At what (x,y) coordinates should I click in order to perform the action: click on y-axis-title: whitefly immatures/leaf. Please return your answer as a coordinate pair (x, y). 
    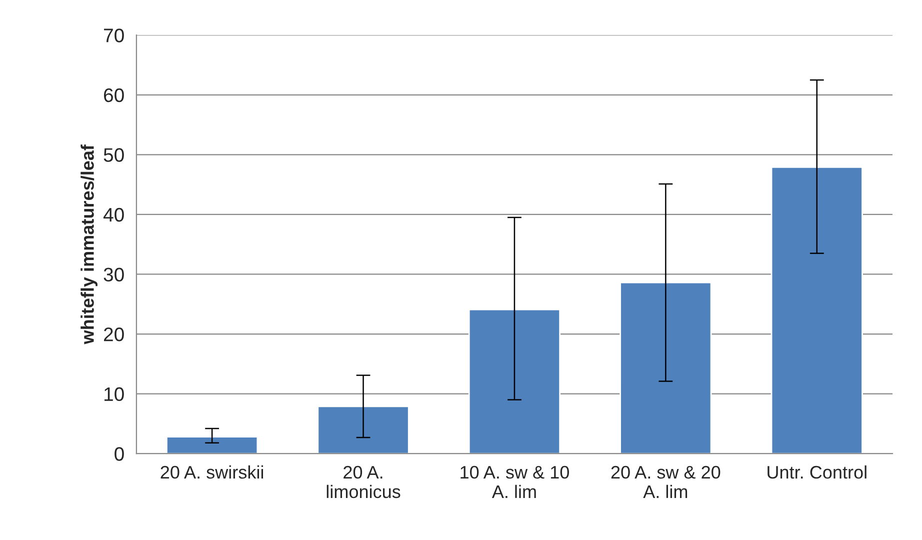
    Looking at the image, I should click on (89, 244).